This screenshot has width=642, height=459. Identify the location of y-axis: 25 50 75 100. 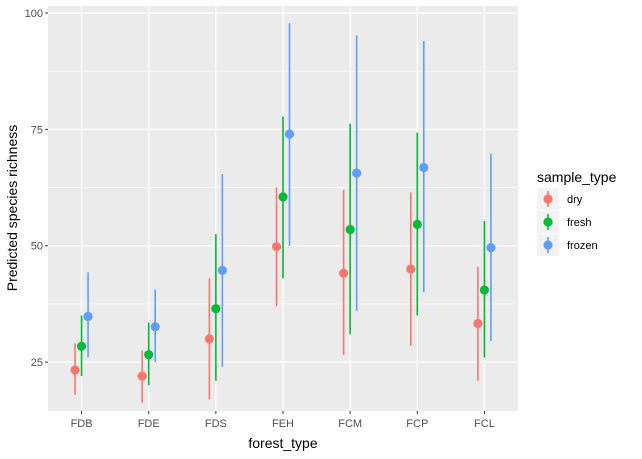
(36, 188).